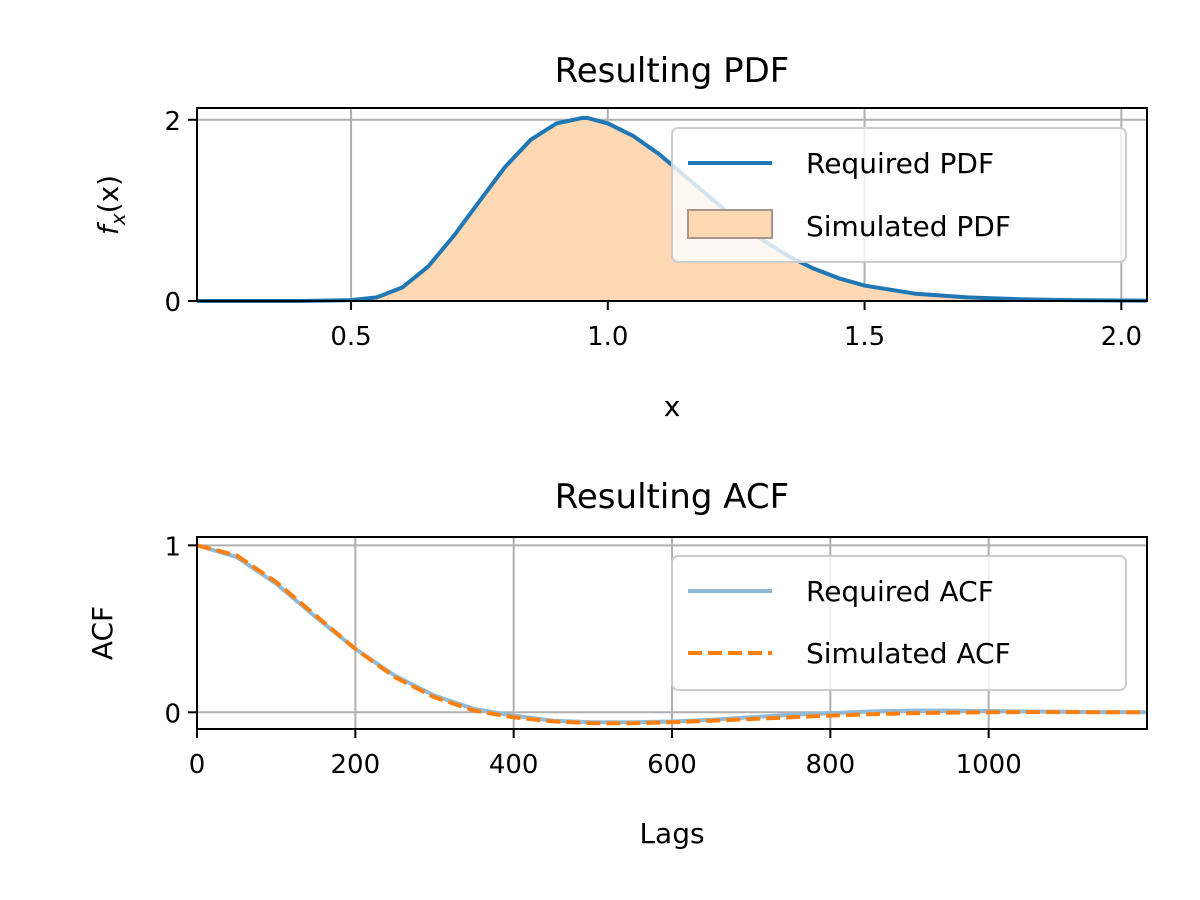 This screenshot has width=1200, height=900. Describe the element at coordinates (864, 337) in the screenshot. I see `pdf-x-tick-label: 1.5` at that location.